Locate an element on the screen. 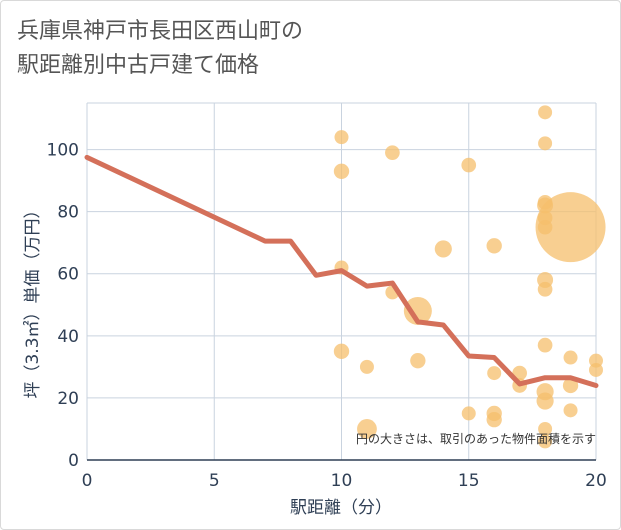 This screenshot has height=530, width=621. y-tick-label: 80 is located at coordinates (68, 213).